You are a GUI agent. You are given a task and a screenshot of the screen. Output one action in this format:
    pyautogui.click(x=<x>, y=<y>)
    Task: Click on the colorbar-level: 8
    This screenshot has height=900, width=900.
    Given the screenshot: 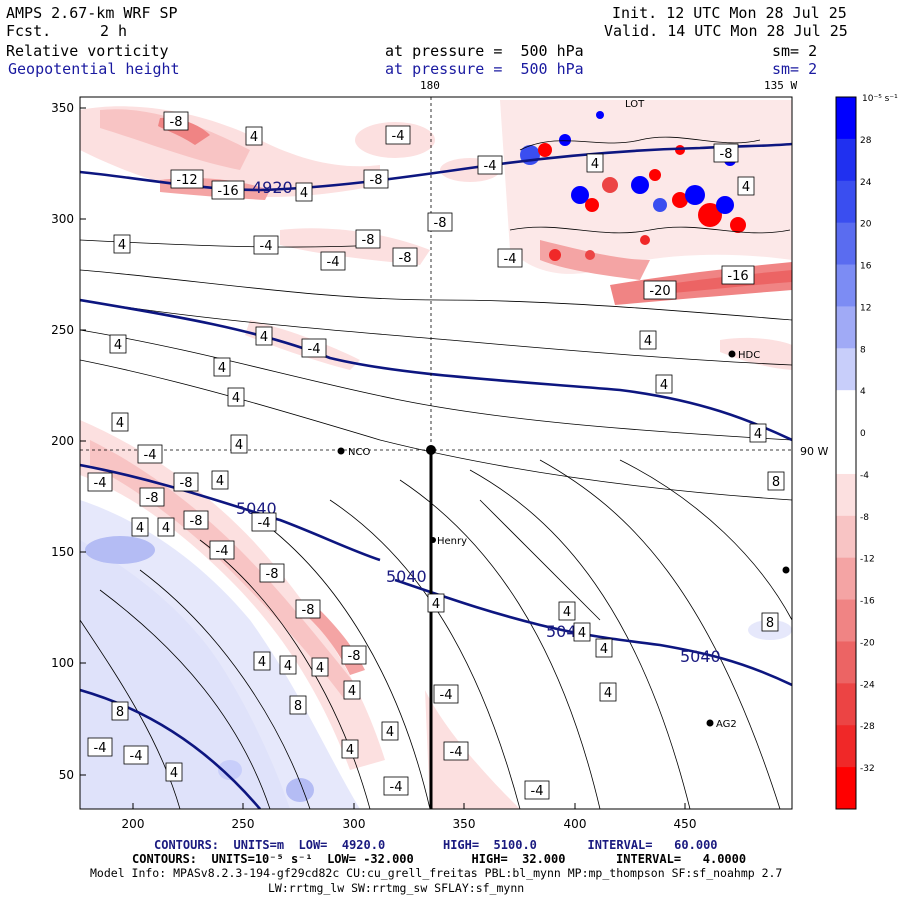 What is the action you would take?
    pyautogui.click(x=863, y=350)
    